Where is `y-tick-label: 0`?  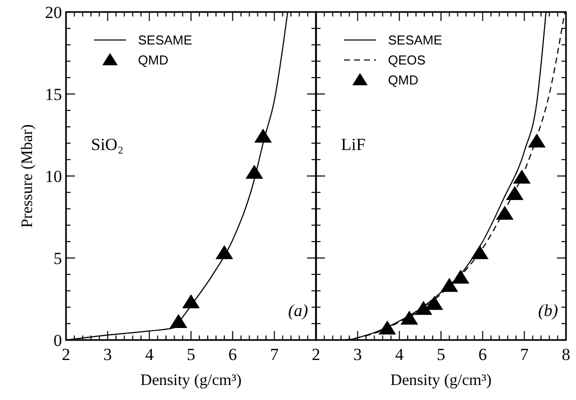 y-tick-label: 0 is located at coordinates (58, 340).